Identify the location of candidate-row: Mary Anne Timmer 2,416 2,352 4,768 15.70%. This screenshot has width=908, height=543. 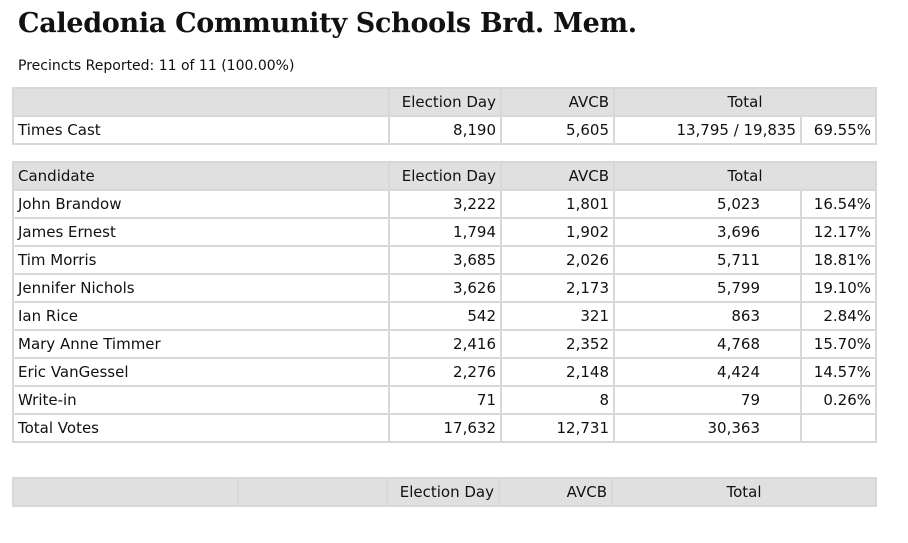
(444, 344).